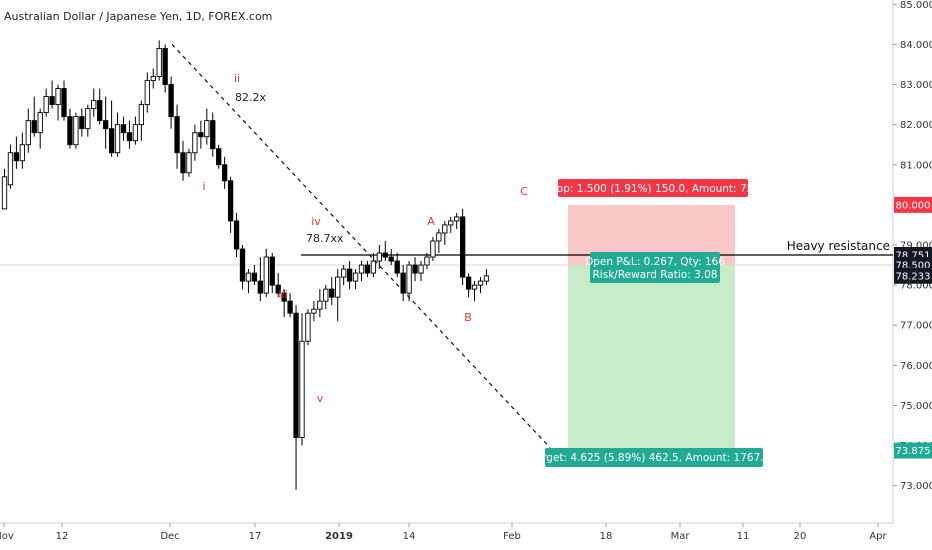 This screenshot has height=550, width=932. What do you see at coordinates (913, 276) in the screenshot?
I see `price-label: 78.233` at bounding box center [913, 276].